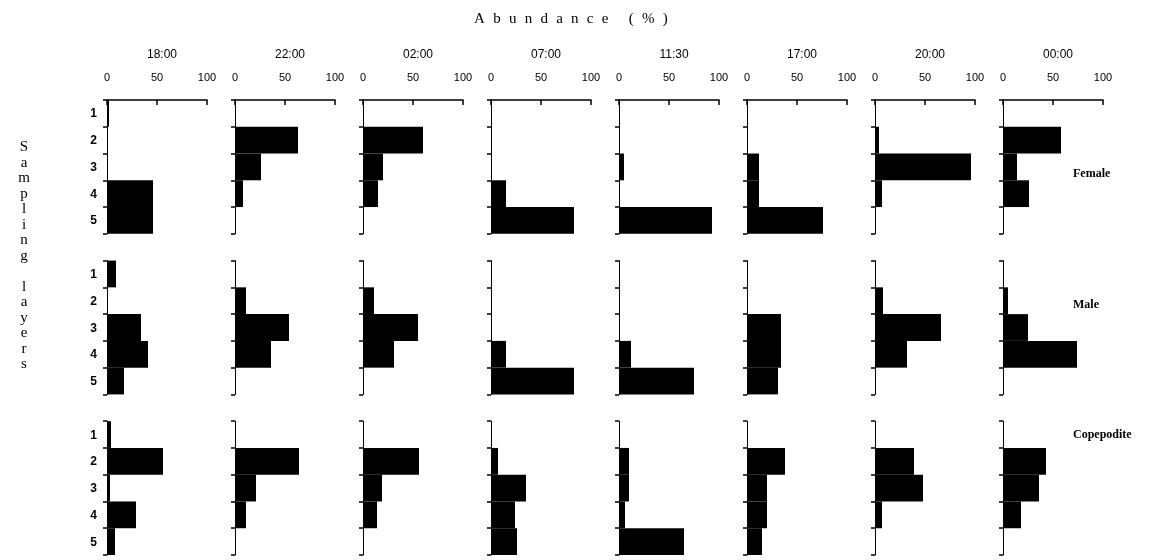 The image size is (1150, 560). Describe the element at coordinates (1103, 433) in the screenshot. I see `annotation: Copepodite` at that location.